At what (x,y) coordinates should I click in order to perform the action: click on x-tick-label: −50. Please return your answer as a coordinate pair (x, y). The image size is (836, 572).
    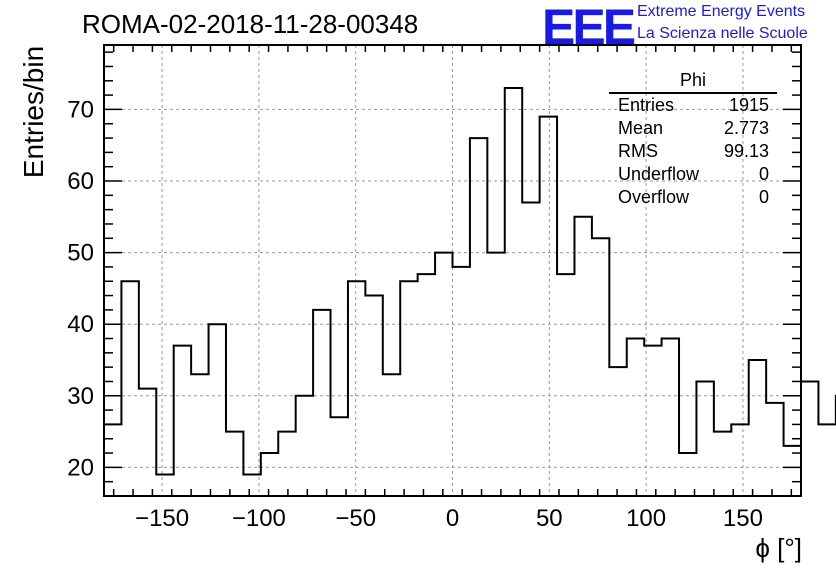
    Looking at the image, I should click on (355, 518).